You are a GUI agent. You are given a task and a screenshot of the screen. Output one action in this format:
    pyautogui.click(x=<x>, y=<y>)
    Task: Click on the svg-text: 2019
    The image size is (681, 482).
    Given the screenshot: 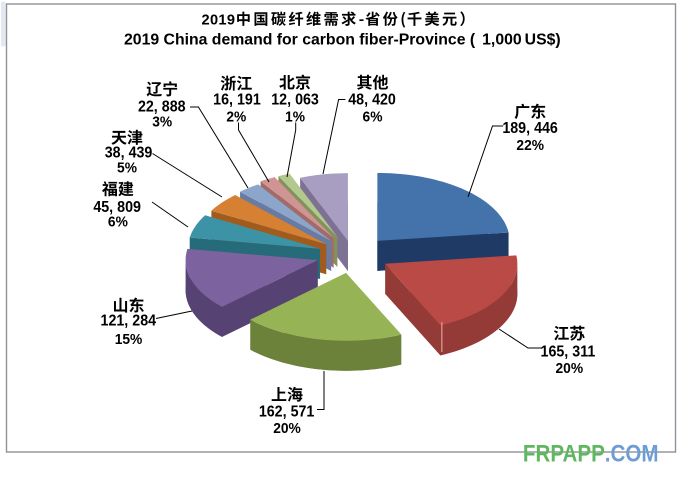 What is the action you would take?
    pyautogui.click(x=219, y=21)
    